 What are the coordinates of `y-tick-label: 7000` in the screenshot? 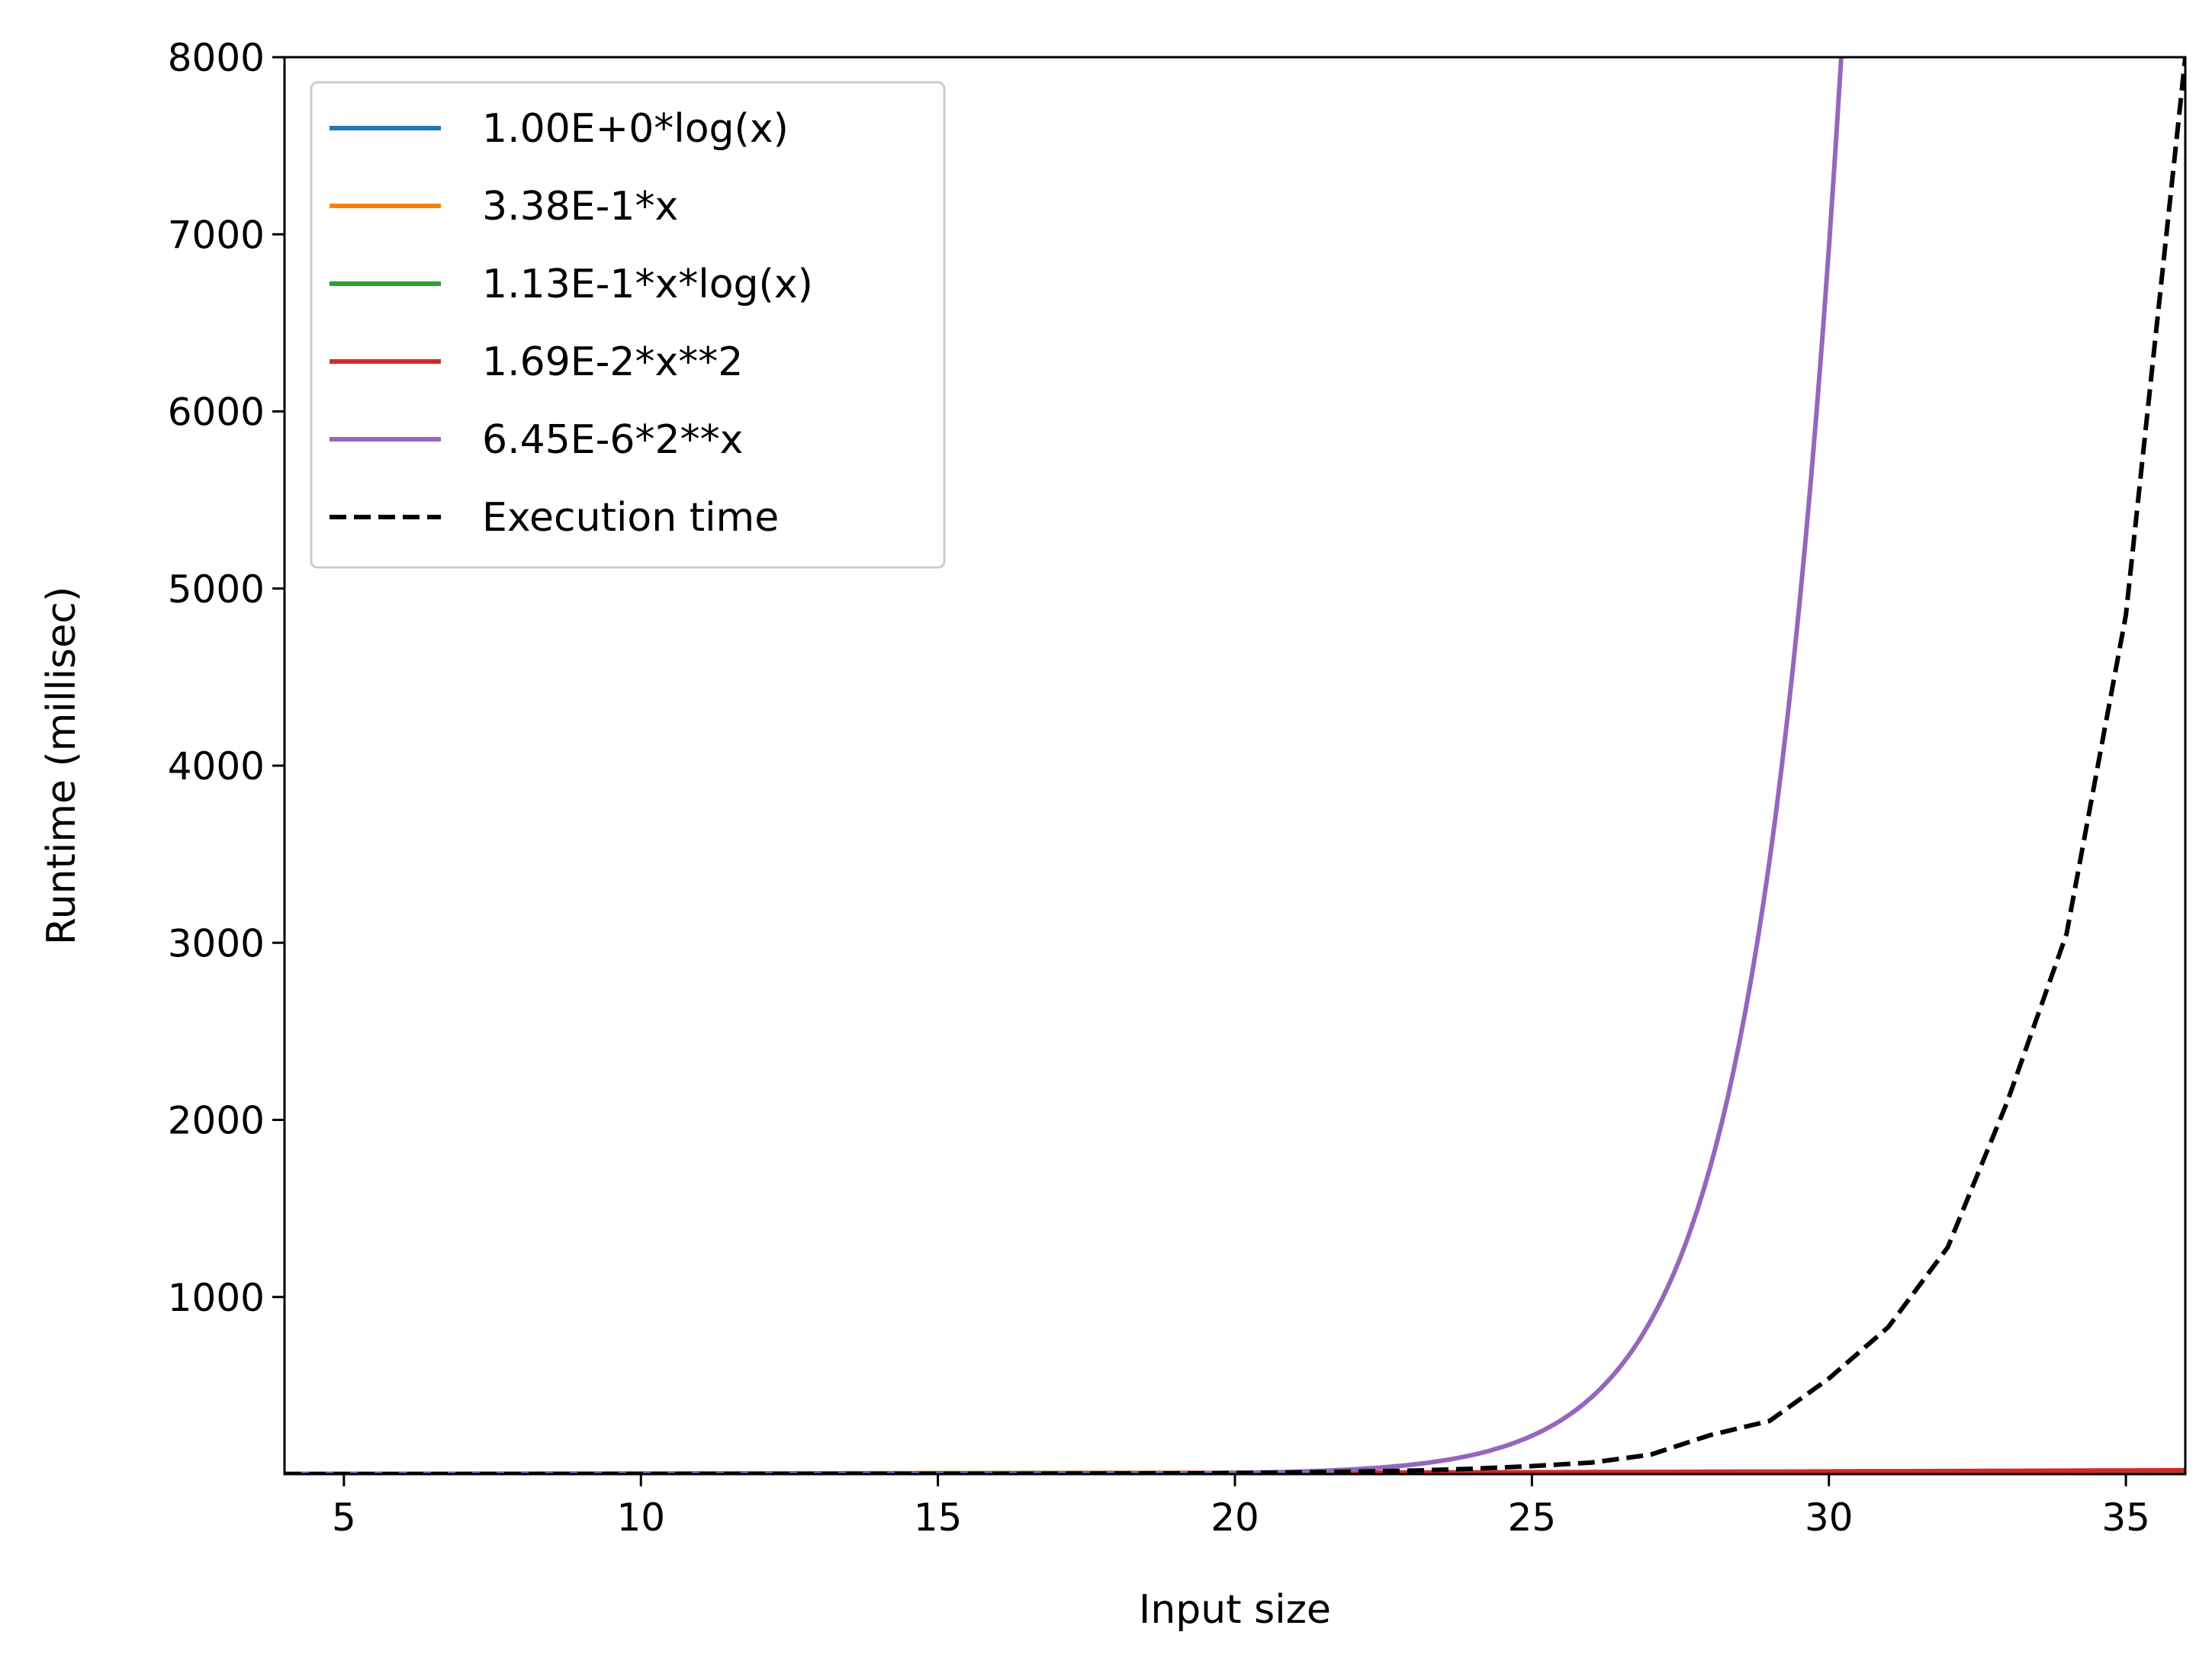 It's located at (216, 235).